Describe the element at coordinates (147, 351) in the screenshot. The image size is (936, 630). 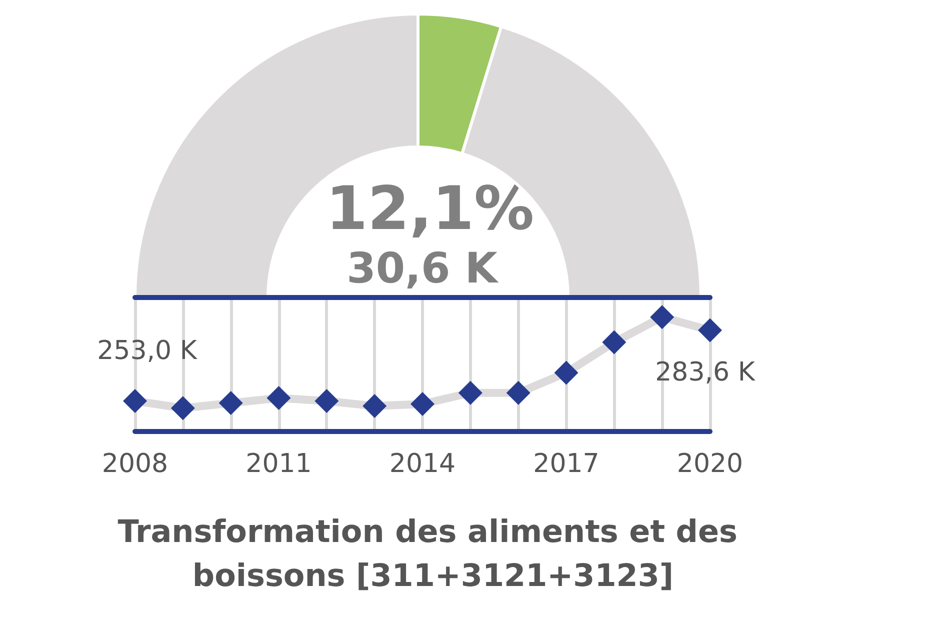
I see `data-label: 253,0 K` at that location.